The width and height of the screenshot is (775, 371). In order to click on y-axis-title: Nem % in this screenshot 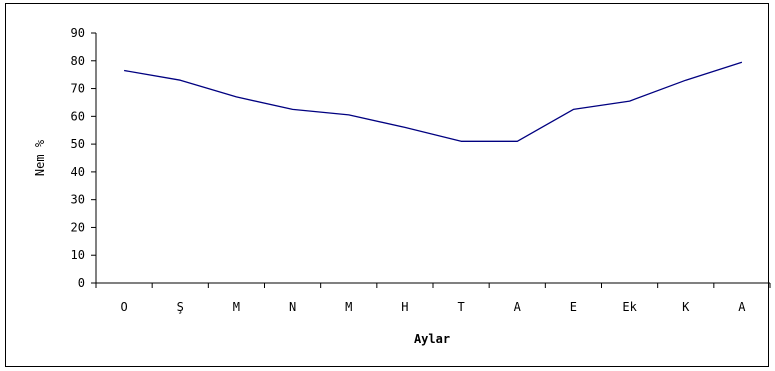, I will do `click(40, 157)`.